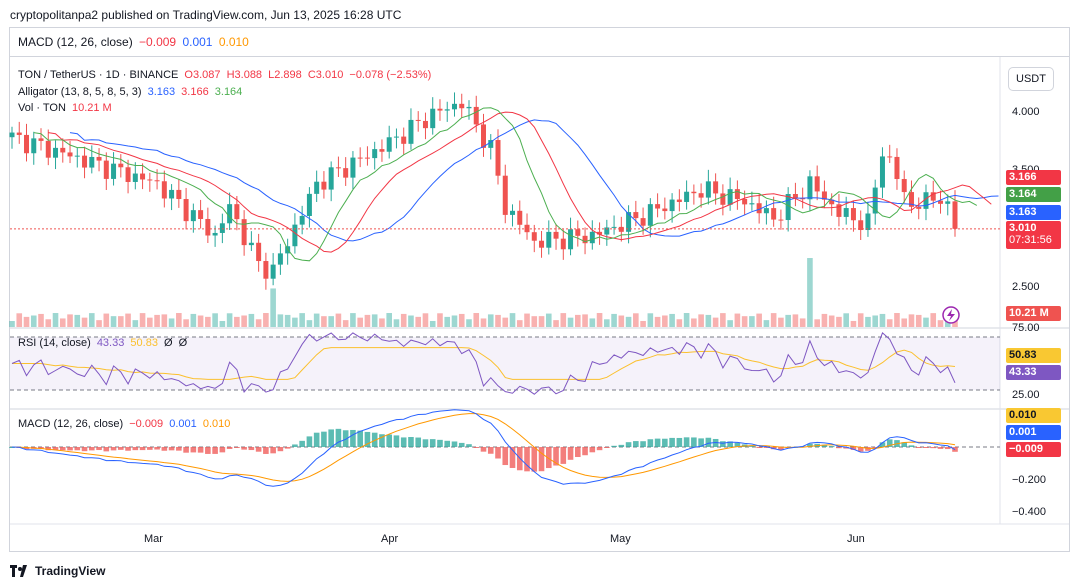  What do you see at coordinates (1026, 328) in the screenshot?
I see `rsi-upper-tick: 75.00` at bounding box center [1026, 328].